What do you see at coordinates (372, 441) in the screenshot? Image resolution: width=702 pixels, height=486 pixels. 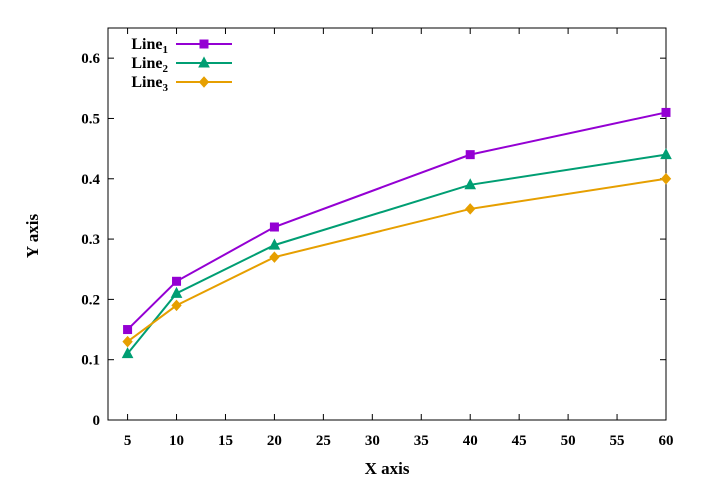 I see `x-tick-label: 30` at bounding box center [372, 441].